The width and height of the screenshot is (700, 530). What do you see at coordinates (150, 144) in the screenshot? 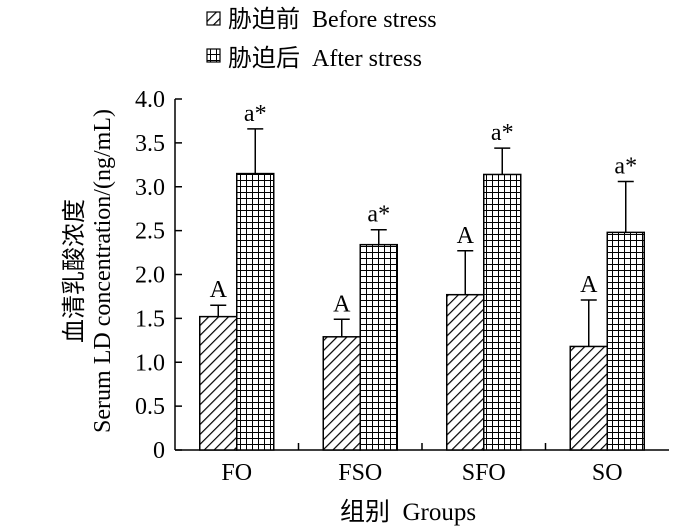
I see `y-tick-label: 3.5` at bounding box center [150, 144].